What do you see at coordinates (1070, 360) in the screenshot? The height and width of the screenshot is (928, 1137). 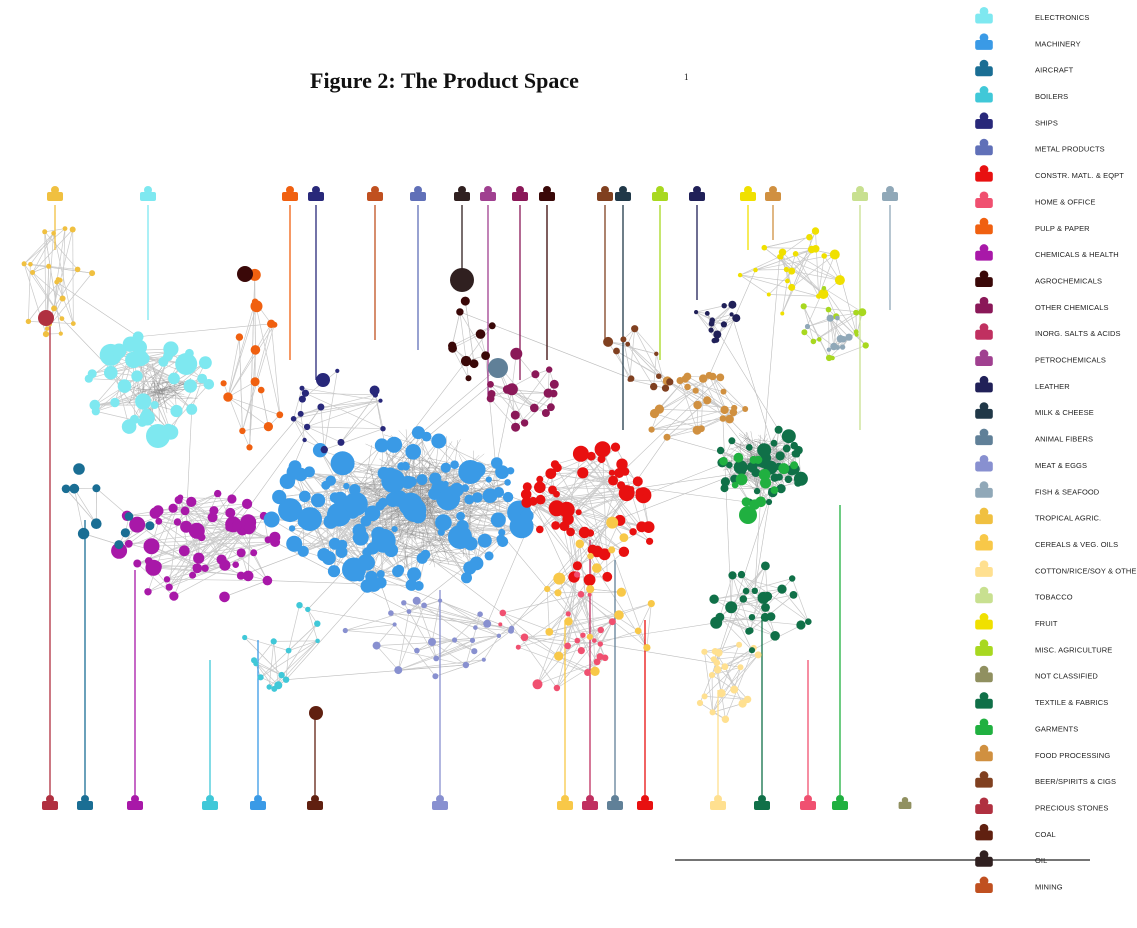 I see `legend-label: PETROCHEMICALS` at bounding box center [1070, 360].